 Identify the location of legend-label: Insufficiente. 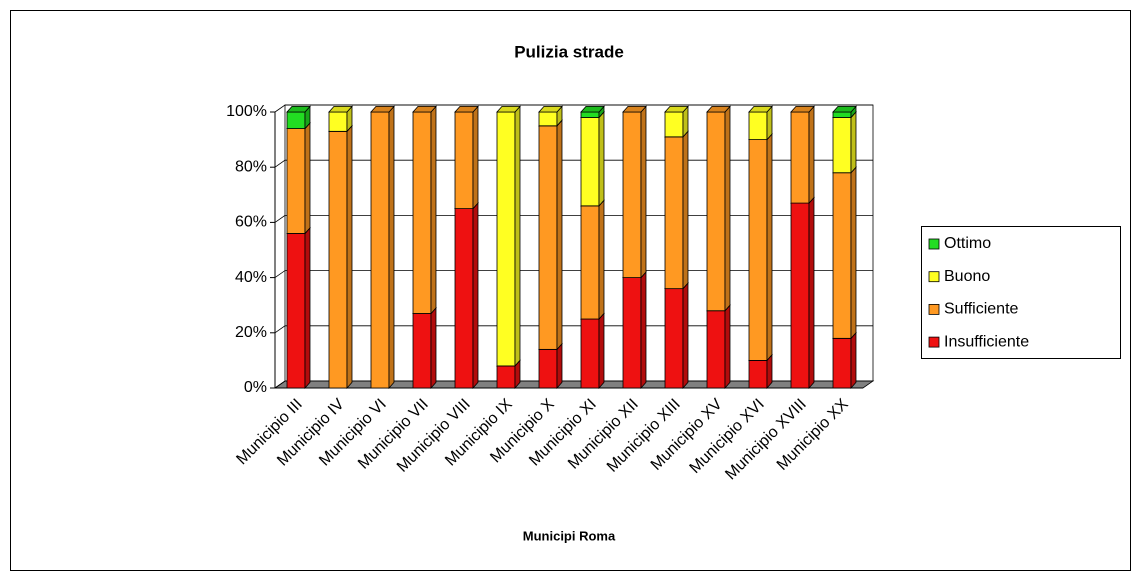
(986, 341).